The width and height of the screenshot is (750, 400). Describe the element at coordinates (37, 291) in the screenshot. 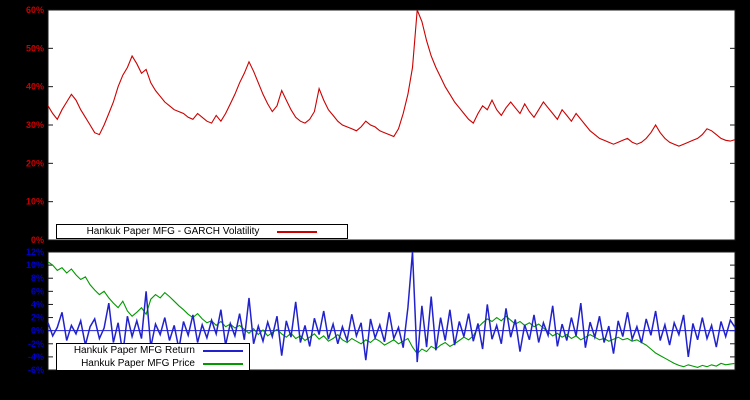

I see `y-tick-label: 6%` at that location.